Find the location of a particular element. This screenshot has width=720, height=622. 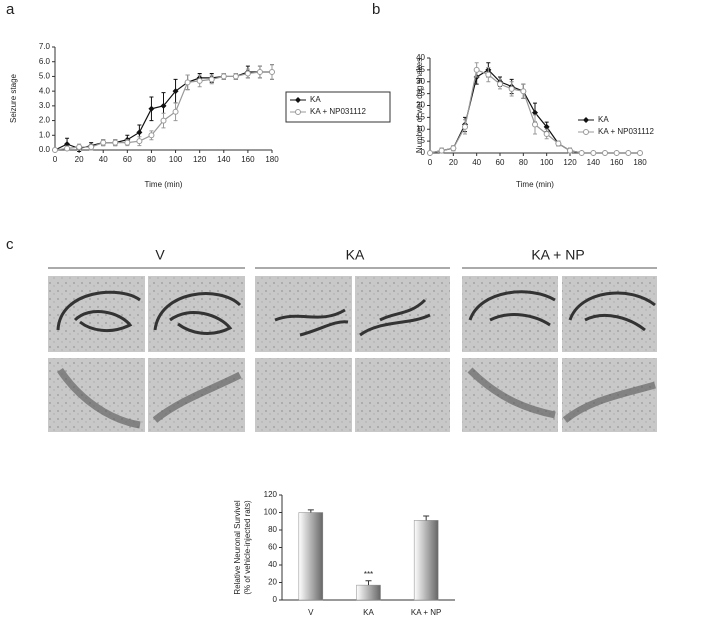

y-tick-label: 5 is located at coordinates (423, 140).